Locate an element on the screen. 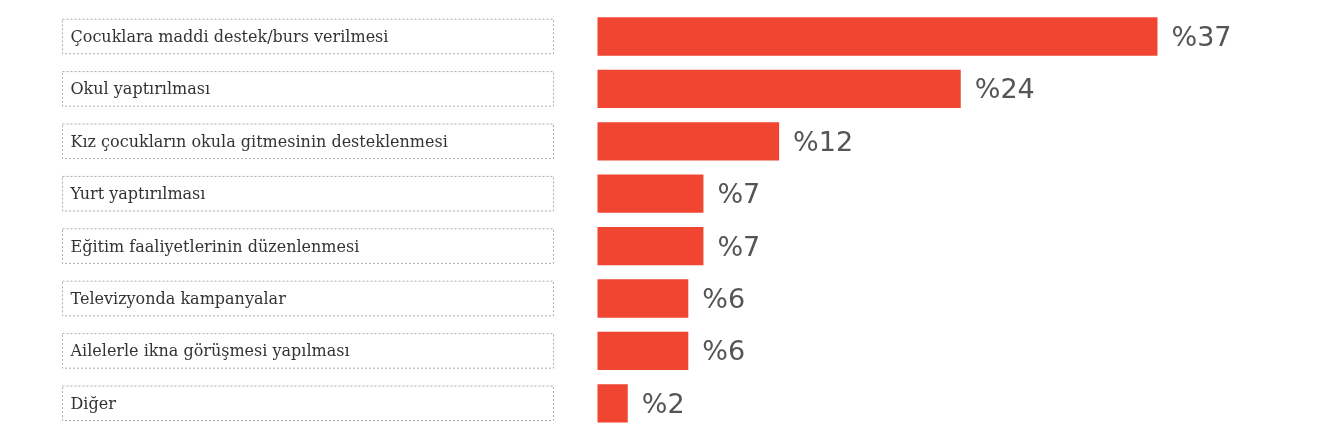  y-tick-label: Kız çocukların okula gitmesinin desteklenmesi is located at coordinates (259, 141).